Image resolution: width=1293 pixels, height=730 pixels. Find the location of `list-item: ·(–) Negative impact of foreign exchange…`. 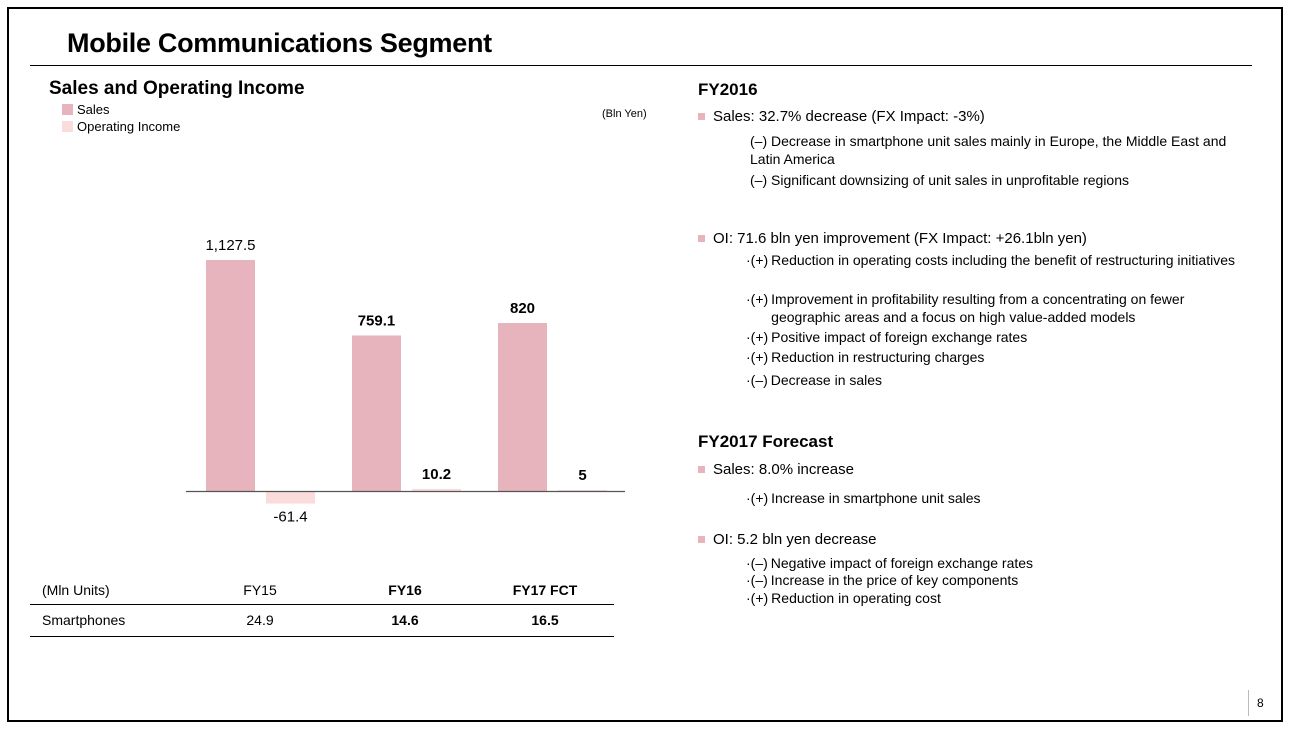

list-item: ·(–) Negative impact of foreign exchange… is located at coordinates (889, 563).